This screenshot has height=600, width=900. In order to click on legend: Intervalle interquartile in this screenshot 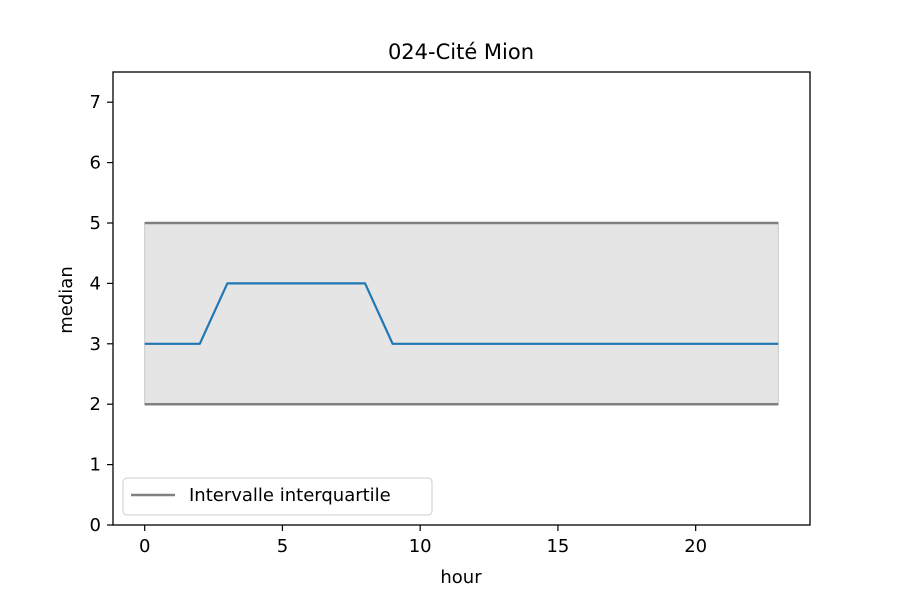, I will do `click(277, 496)`.